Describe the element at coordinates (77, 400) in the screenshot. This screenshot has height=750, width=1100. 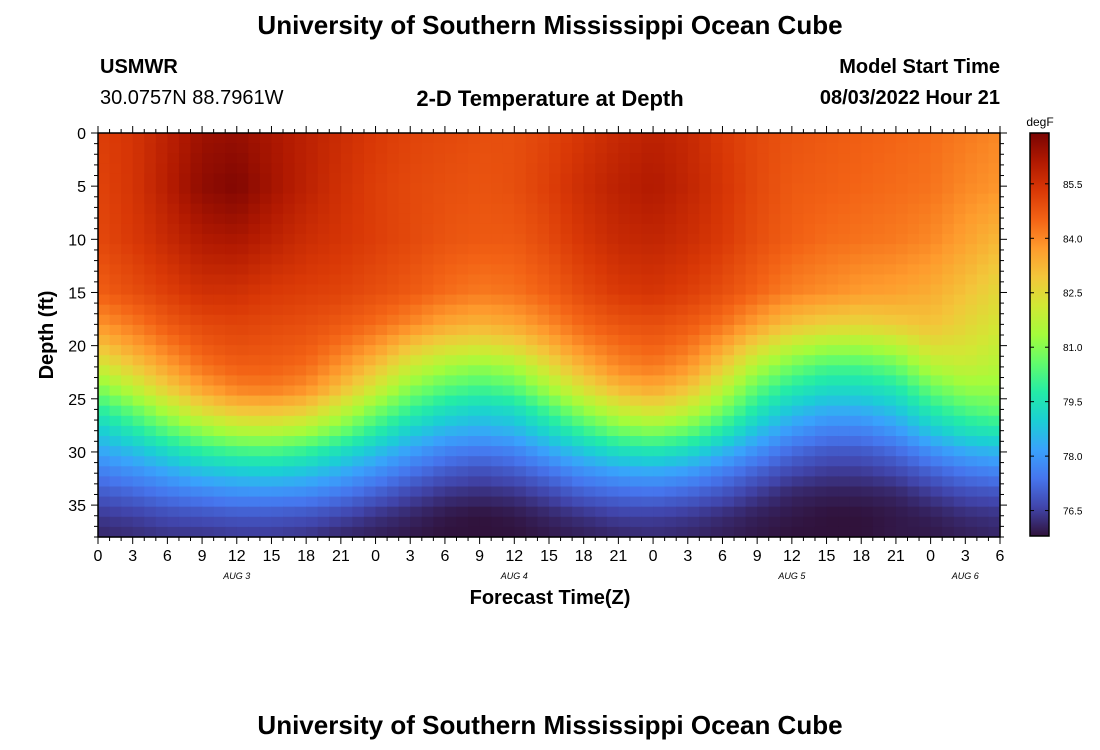
I see `y-tick-label: 25` at that location.